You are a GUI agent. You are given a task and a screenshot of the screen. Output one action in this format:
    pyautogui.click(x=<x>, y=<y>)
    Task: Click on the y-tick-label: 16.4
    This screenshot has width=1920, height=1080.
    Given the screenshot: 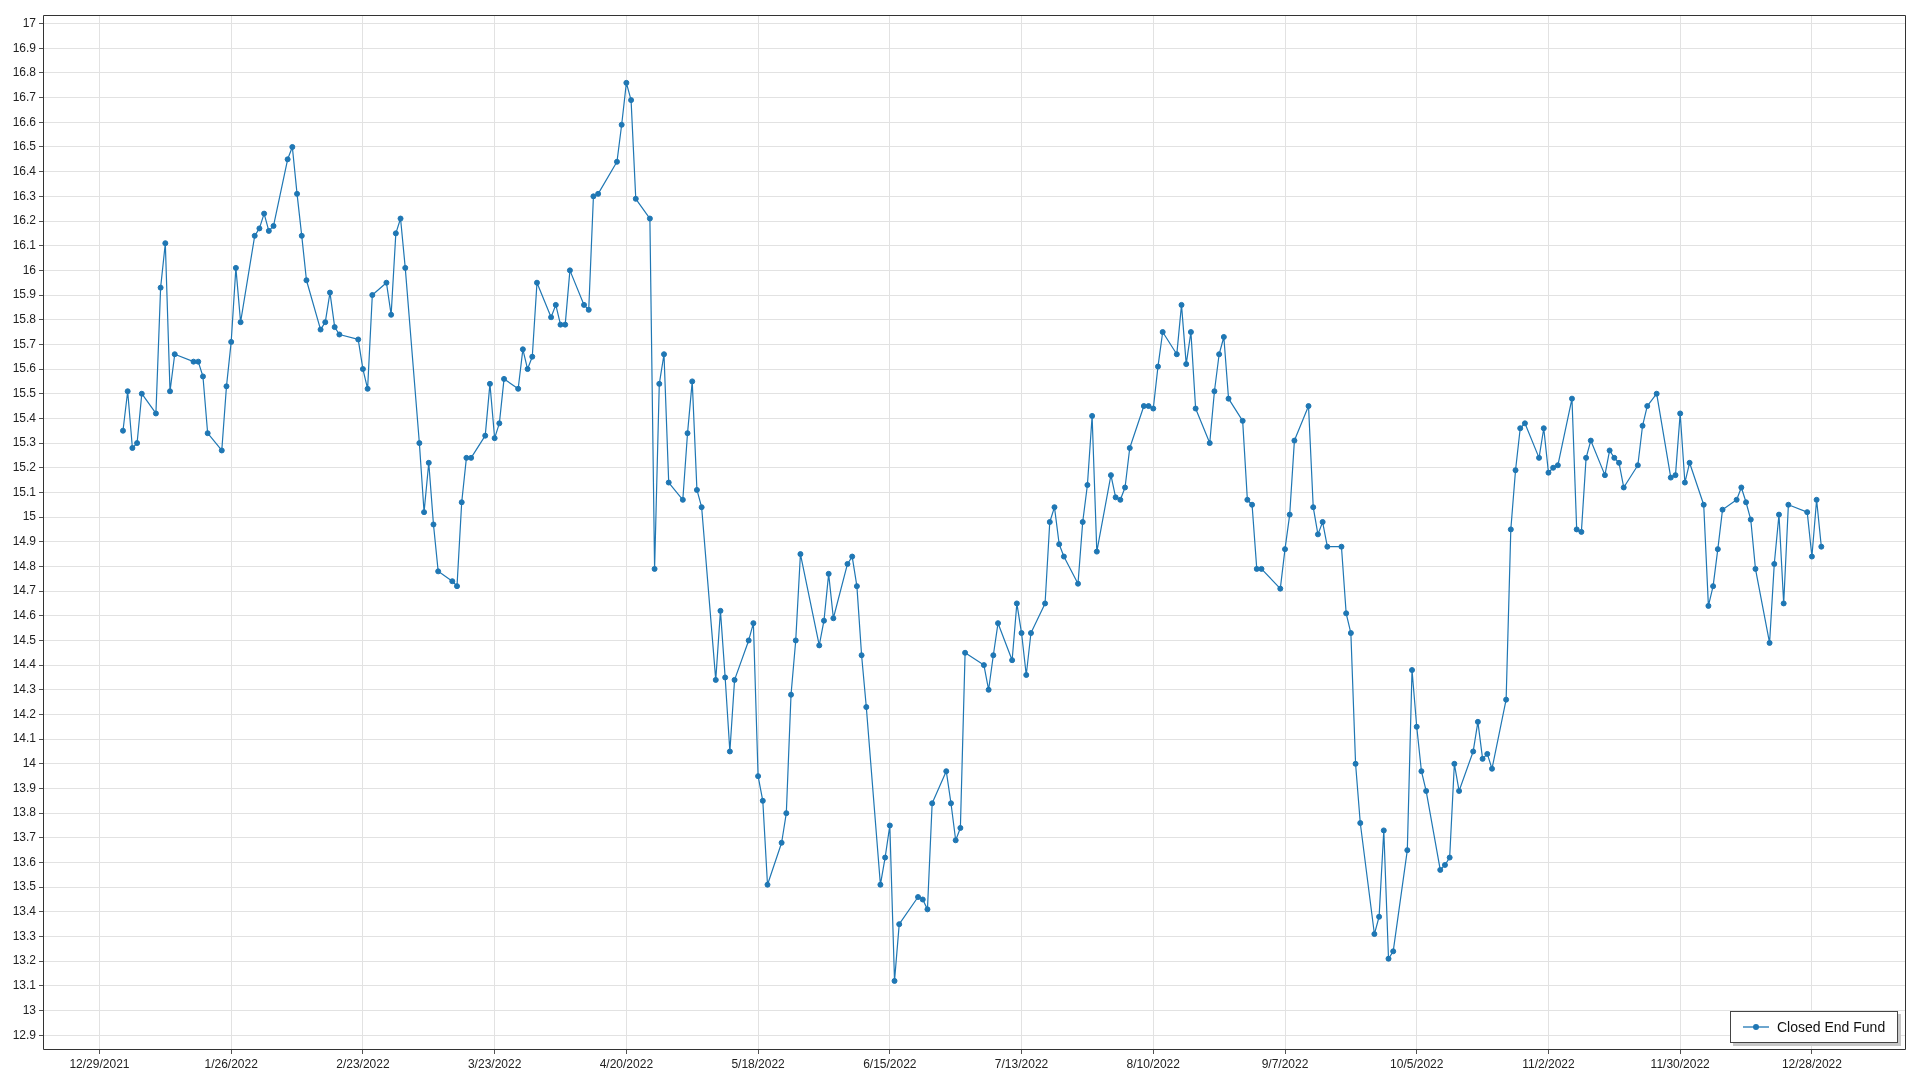 What is the action you would take?
    pyautogui.click(x=24, y=170)
    